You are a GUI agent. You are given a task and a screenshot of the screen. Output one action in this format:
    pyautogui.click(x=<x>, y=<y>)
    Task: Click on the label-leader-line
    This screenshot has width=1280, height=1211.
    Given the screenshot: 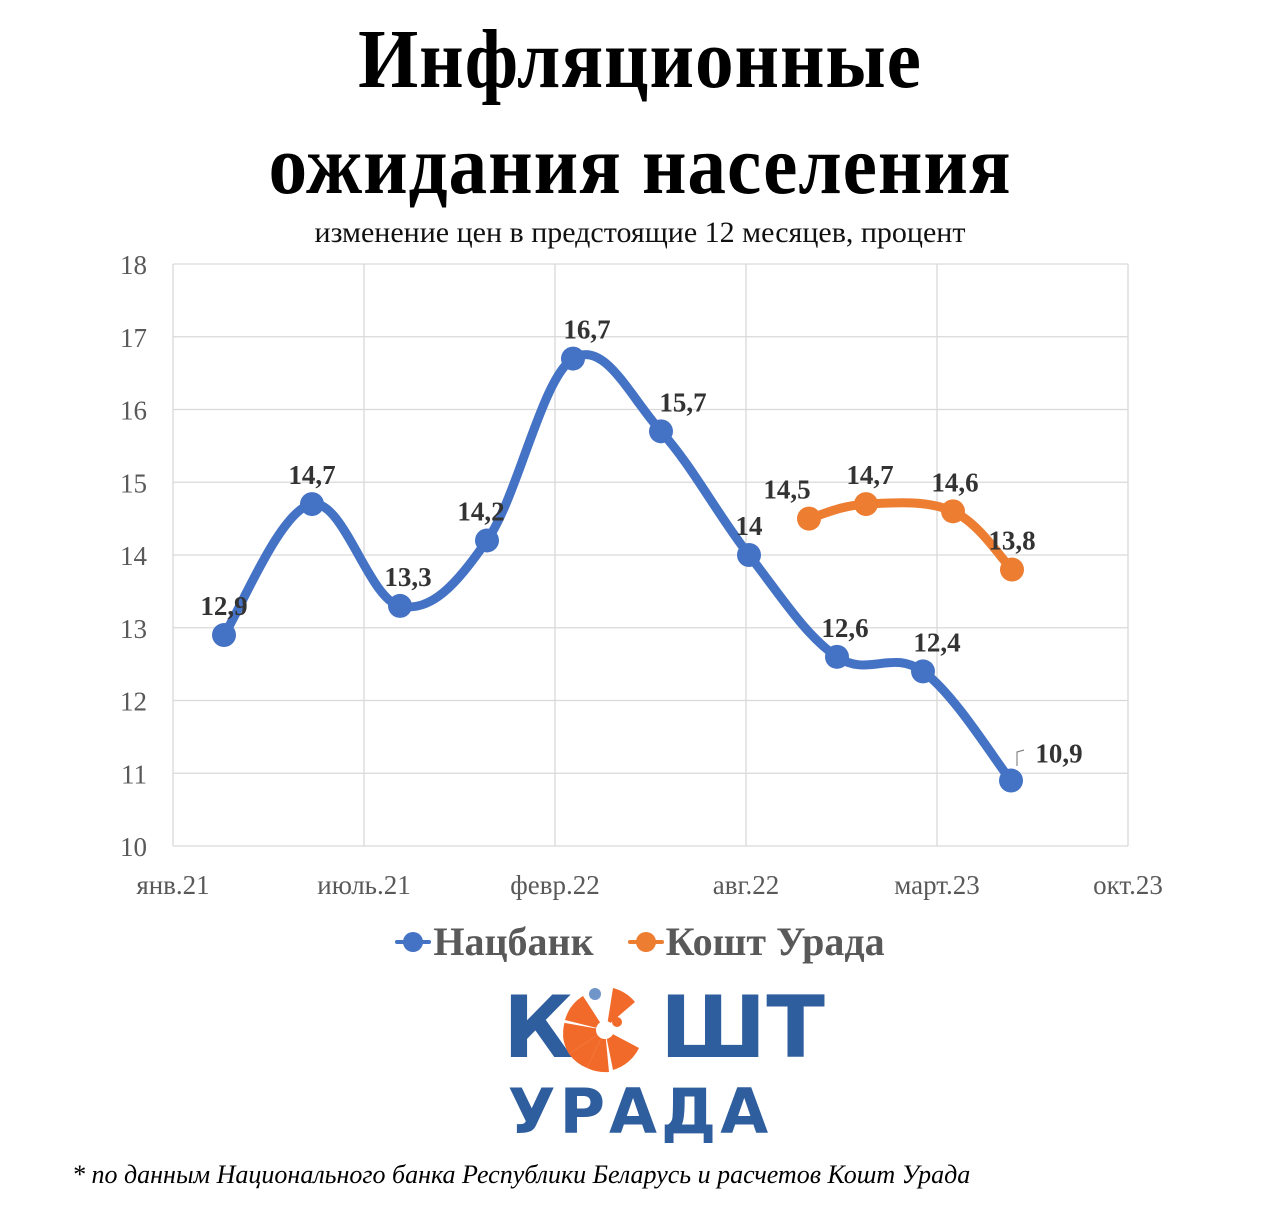 What is the action you would take?
    pyautogui.click(x=1020, y=757)
    